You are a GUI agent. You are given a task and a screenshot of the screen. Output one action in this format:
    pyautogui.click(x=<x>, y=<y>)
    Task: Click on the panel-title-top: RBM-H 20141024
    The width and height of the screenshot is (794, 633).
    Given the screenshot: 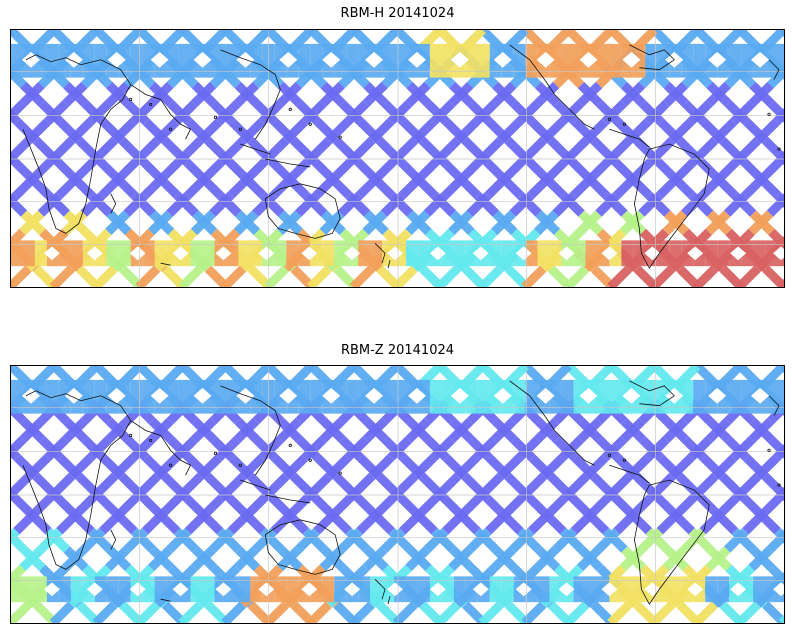 What is the action you would take?
    pyautogui.click(x=397, y=13)
    